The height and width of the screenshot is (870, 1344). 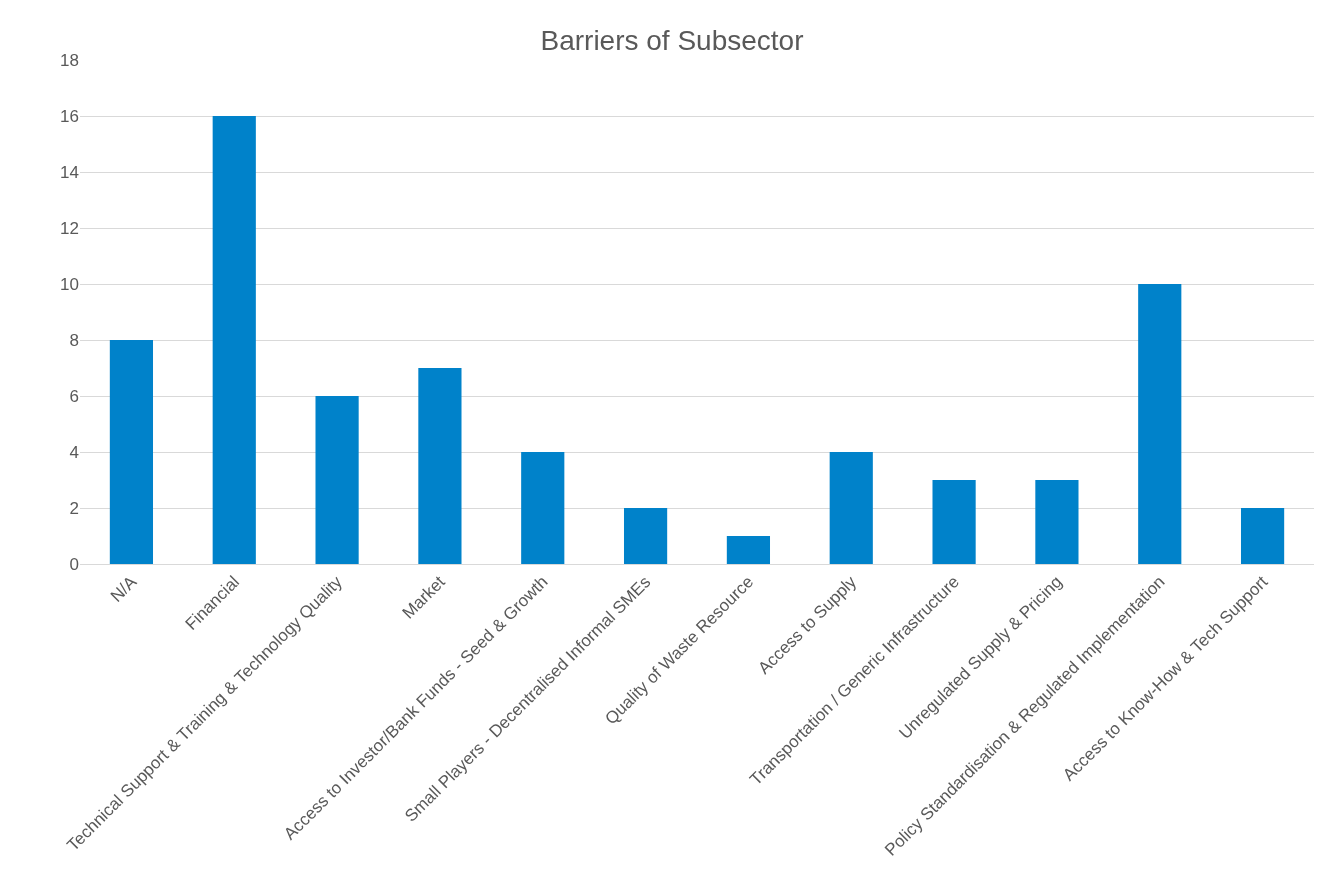 I want to click on y-tick-label: 14, so click(x=69, y=172).